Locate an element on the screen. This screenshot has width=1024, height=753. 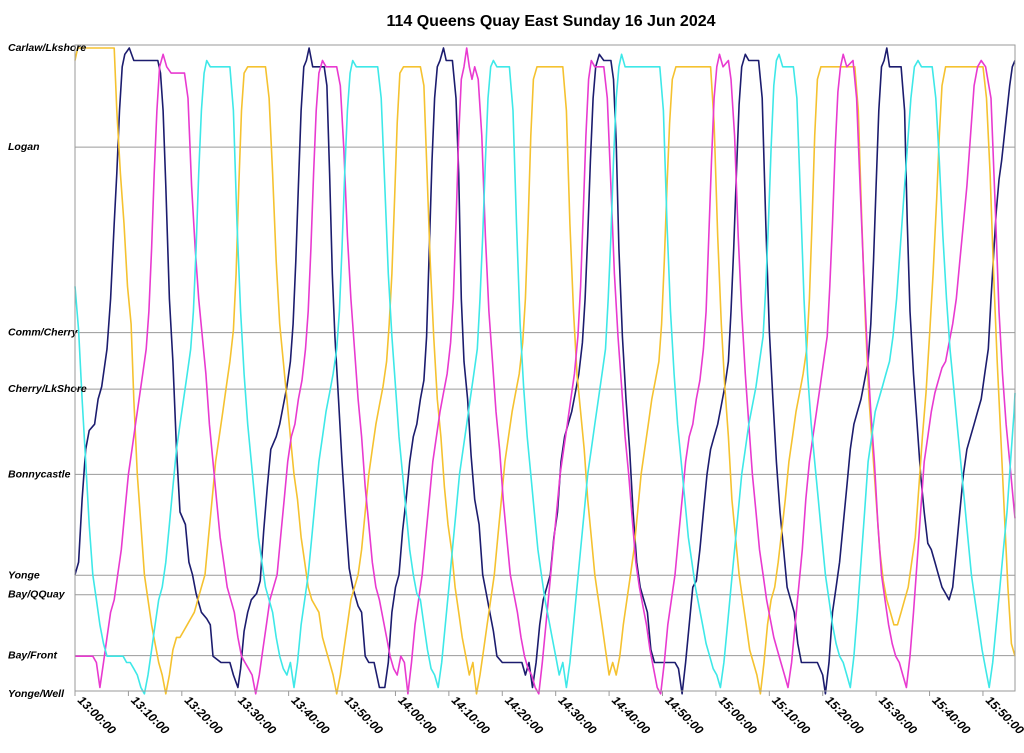
stop-label: Cherry/LkShore is located at coordinates (47, 389).